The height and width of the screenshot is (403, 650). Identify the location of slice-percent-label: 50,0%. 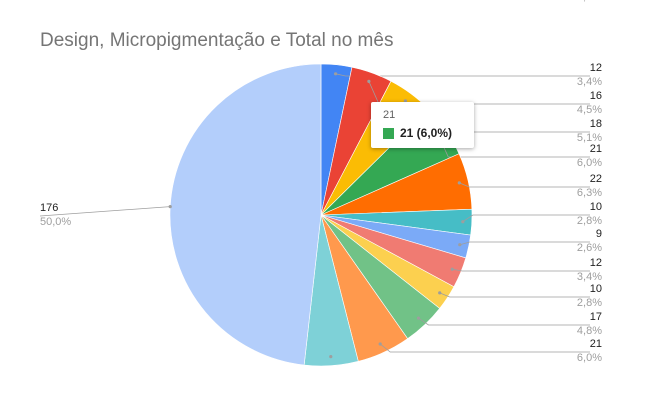
(55, 222).